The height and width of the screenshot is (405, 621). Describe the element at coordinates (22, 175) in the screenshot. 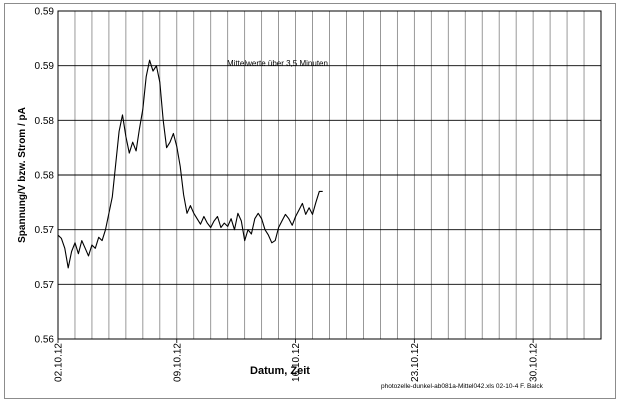

I see `y-axis-label: Spannung/V bzw. Strom / pA` at that location.